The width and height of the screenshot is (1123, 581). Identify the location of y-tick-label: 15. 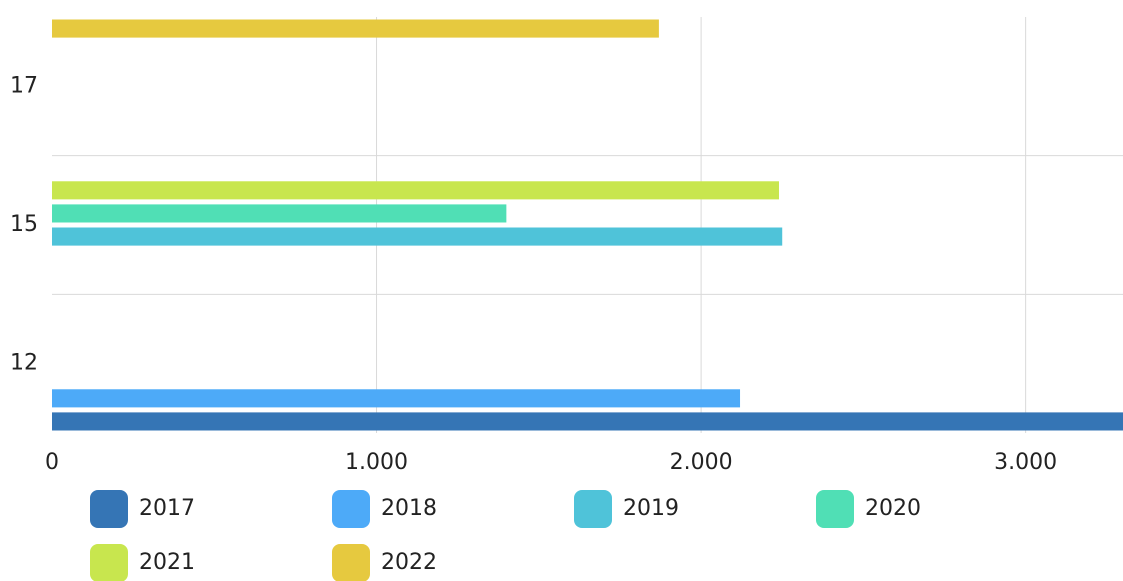
(24, 224).